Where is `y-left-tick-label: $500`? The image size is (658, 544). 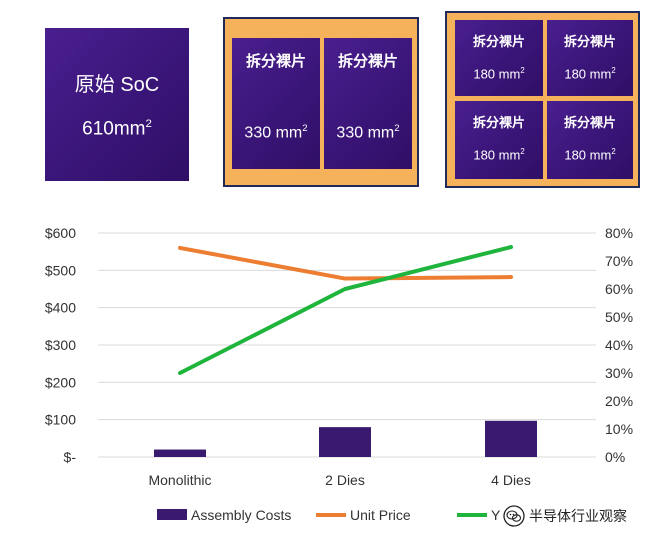
y-left-tick-label: $500 is located at coordinates (60, 270).